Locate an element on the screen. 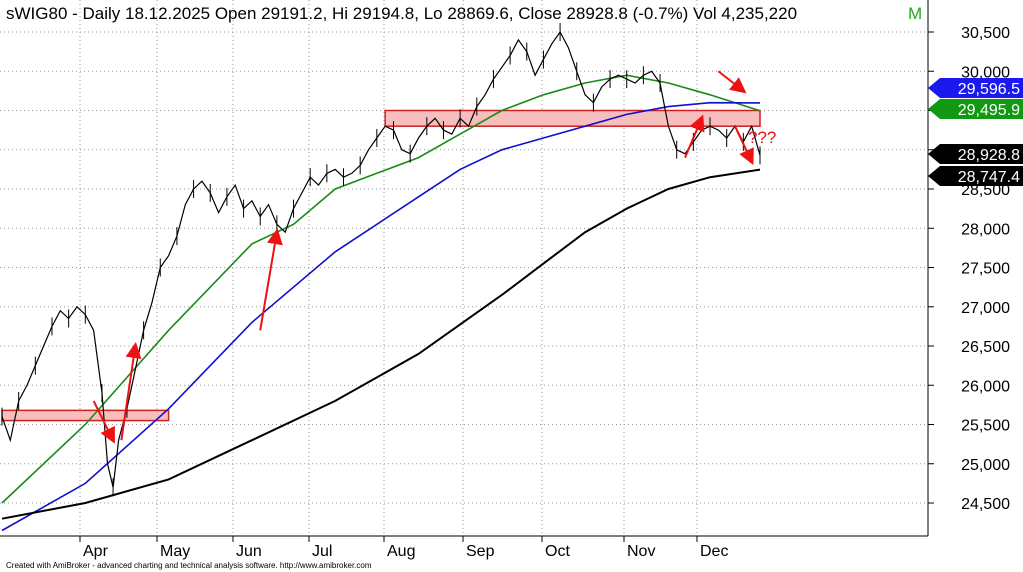  x-tick-label: Aug is located at coordinates (401, 551).